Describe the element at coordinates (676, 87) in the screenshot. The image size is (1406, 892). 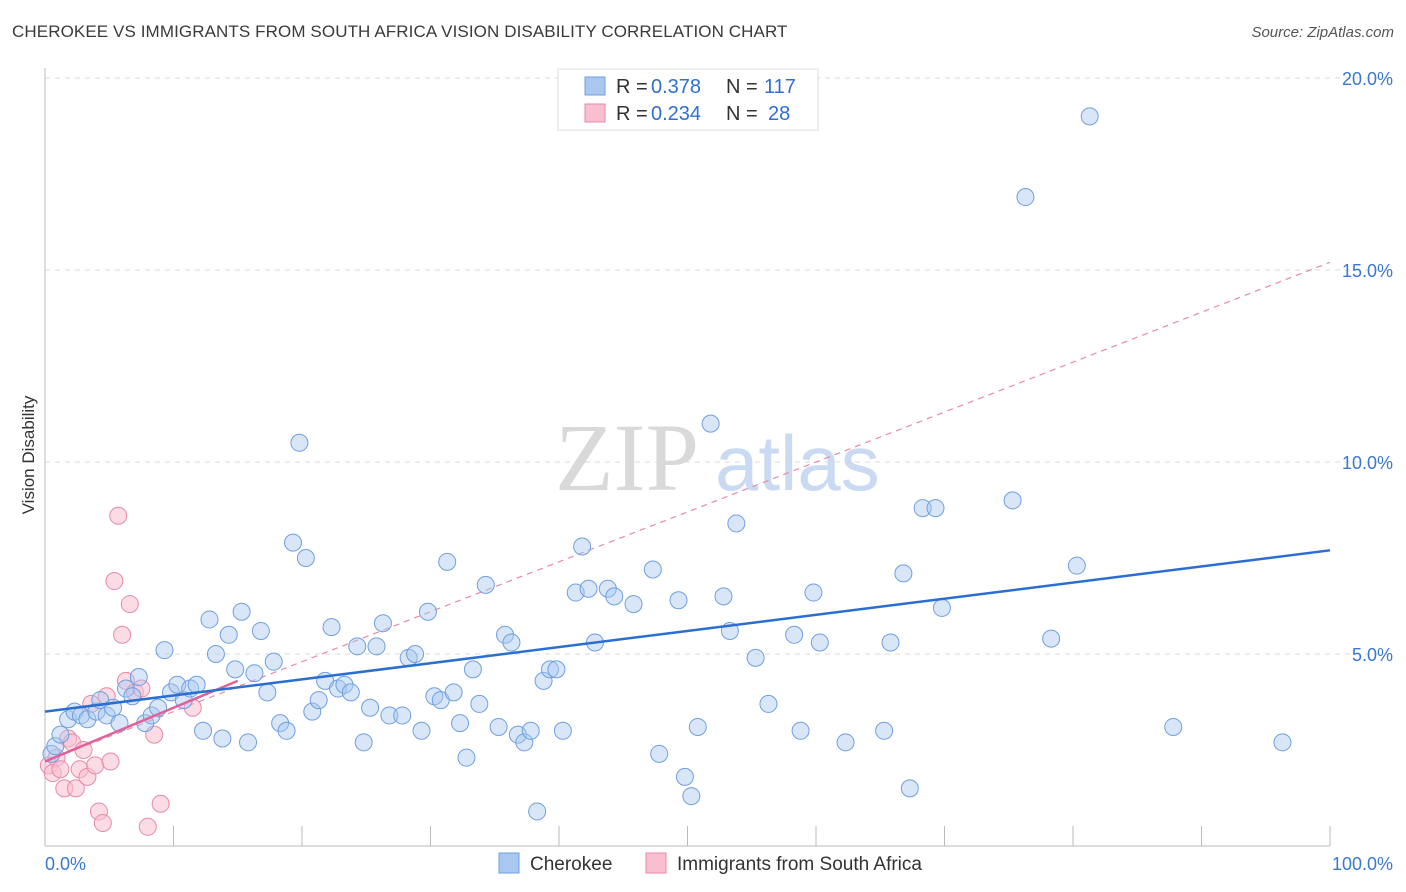
I see `legend-r-value-1: 0.378` at that location.